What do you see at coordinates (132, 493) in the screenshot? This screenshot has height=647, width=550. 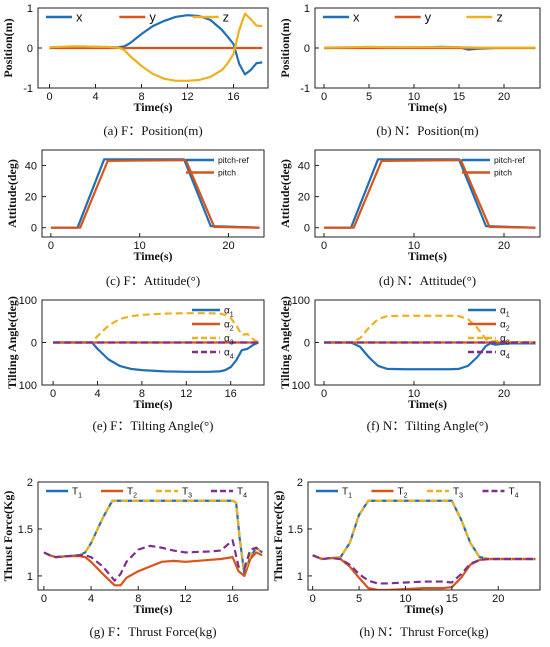 I see `legend-label: T2` at bounding box center [132, 493].